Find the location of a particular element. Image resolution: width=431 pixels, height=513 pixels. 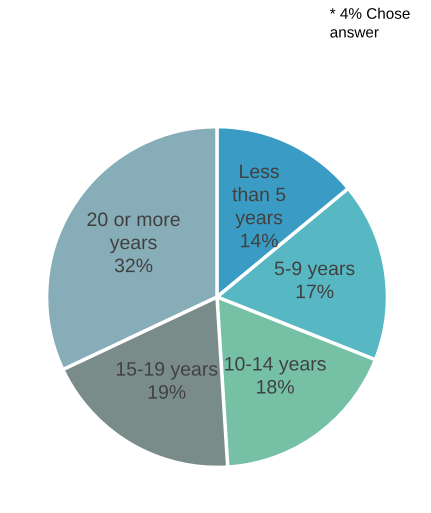

slice-label: 5-9 years is located at coordinates (314, 270).